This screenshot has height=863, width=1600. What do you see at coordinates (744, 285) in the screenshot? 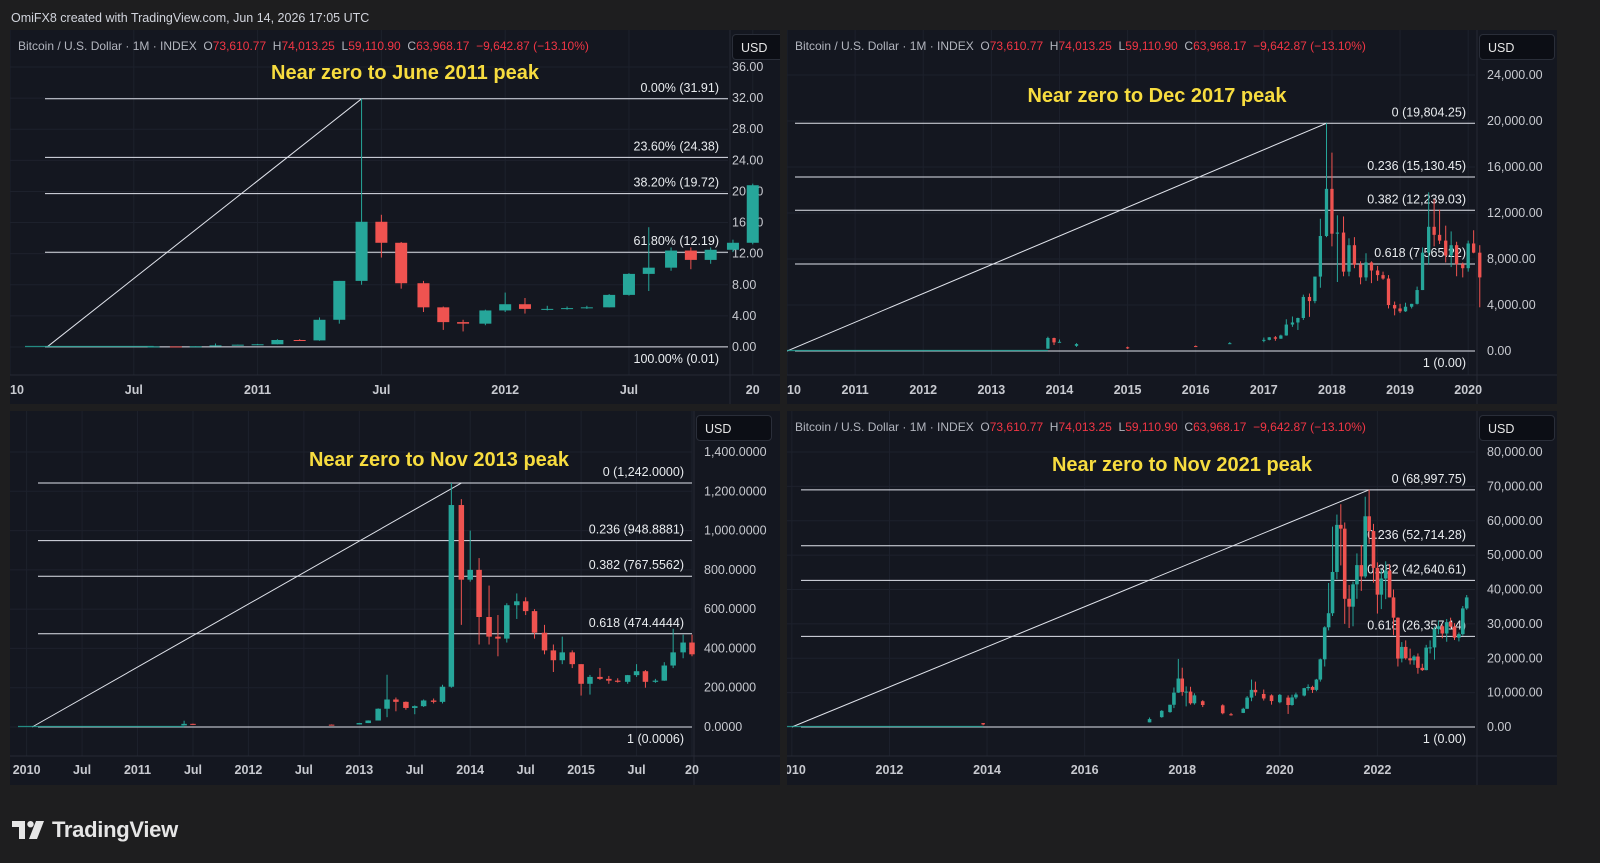
I see `y-tick-label: 8.00` at bounding box center [744, 285].